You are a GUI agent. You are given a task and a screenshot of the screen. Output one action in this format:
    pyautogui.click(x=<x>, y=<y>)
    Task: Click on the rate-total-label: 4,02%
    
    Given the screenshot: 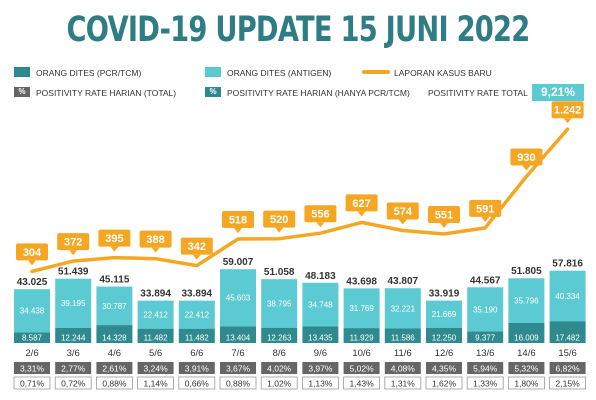 What is the action you would take?
    pyautogui.click(x=279, y=369)
    